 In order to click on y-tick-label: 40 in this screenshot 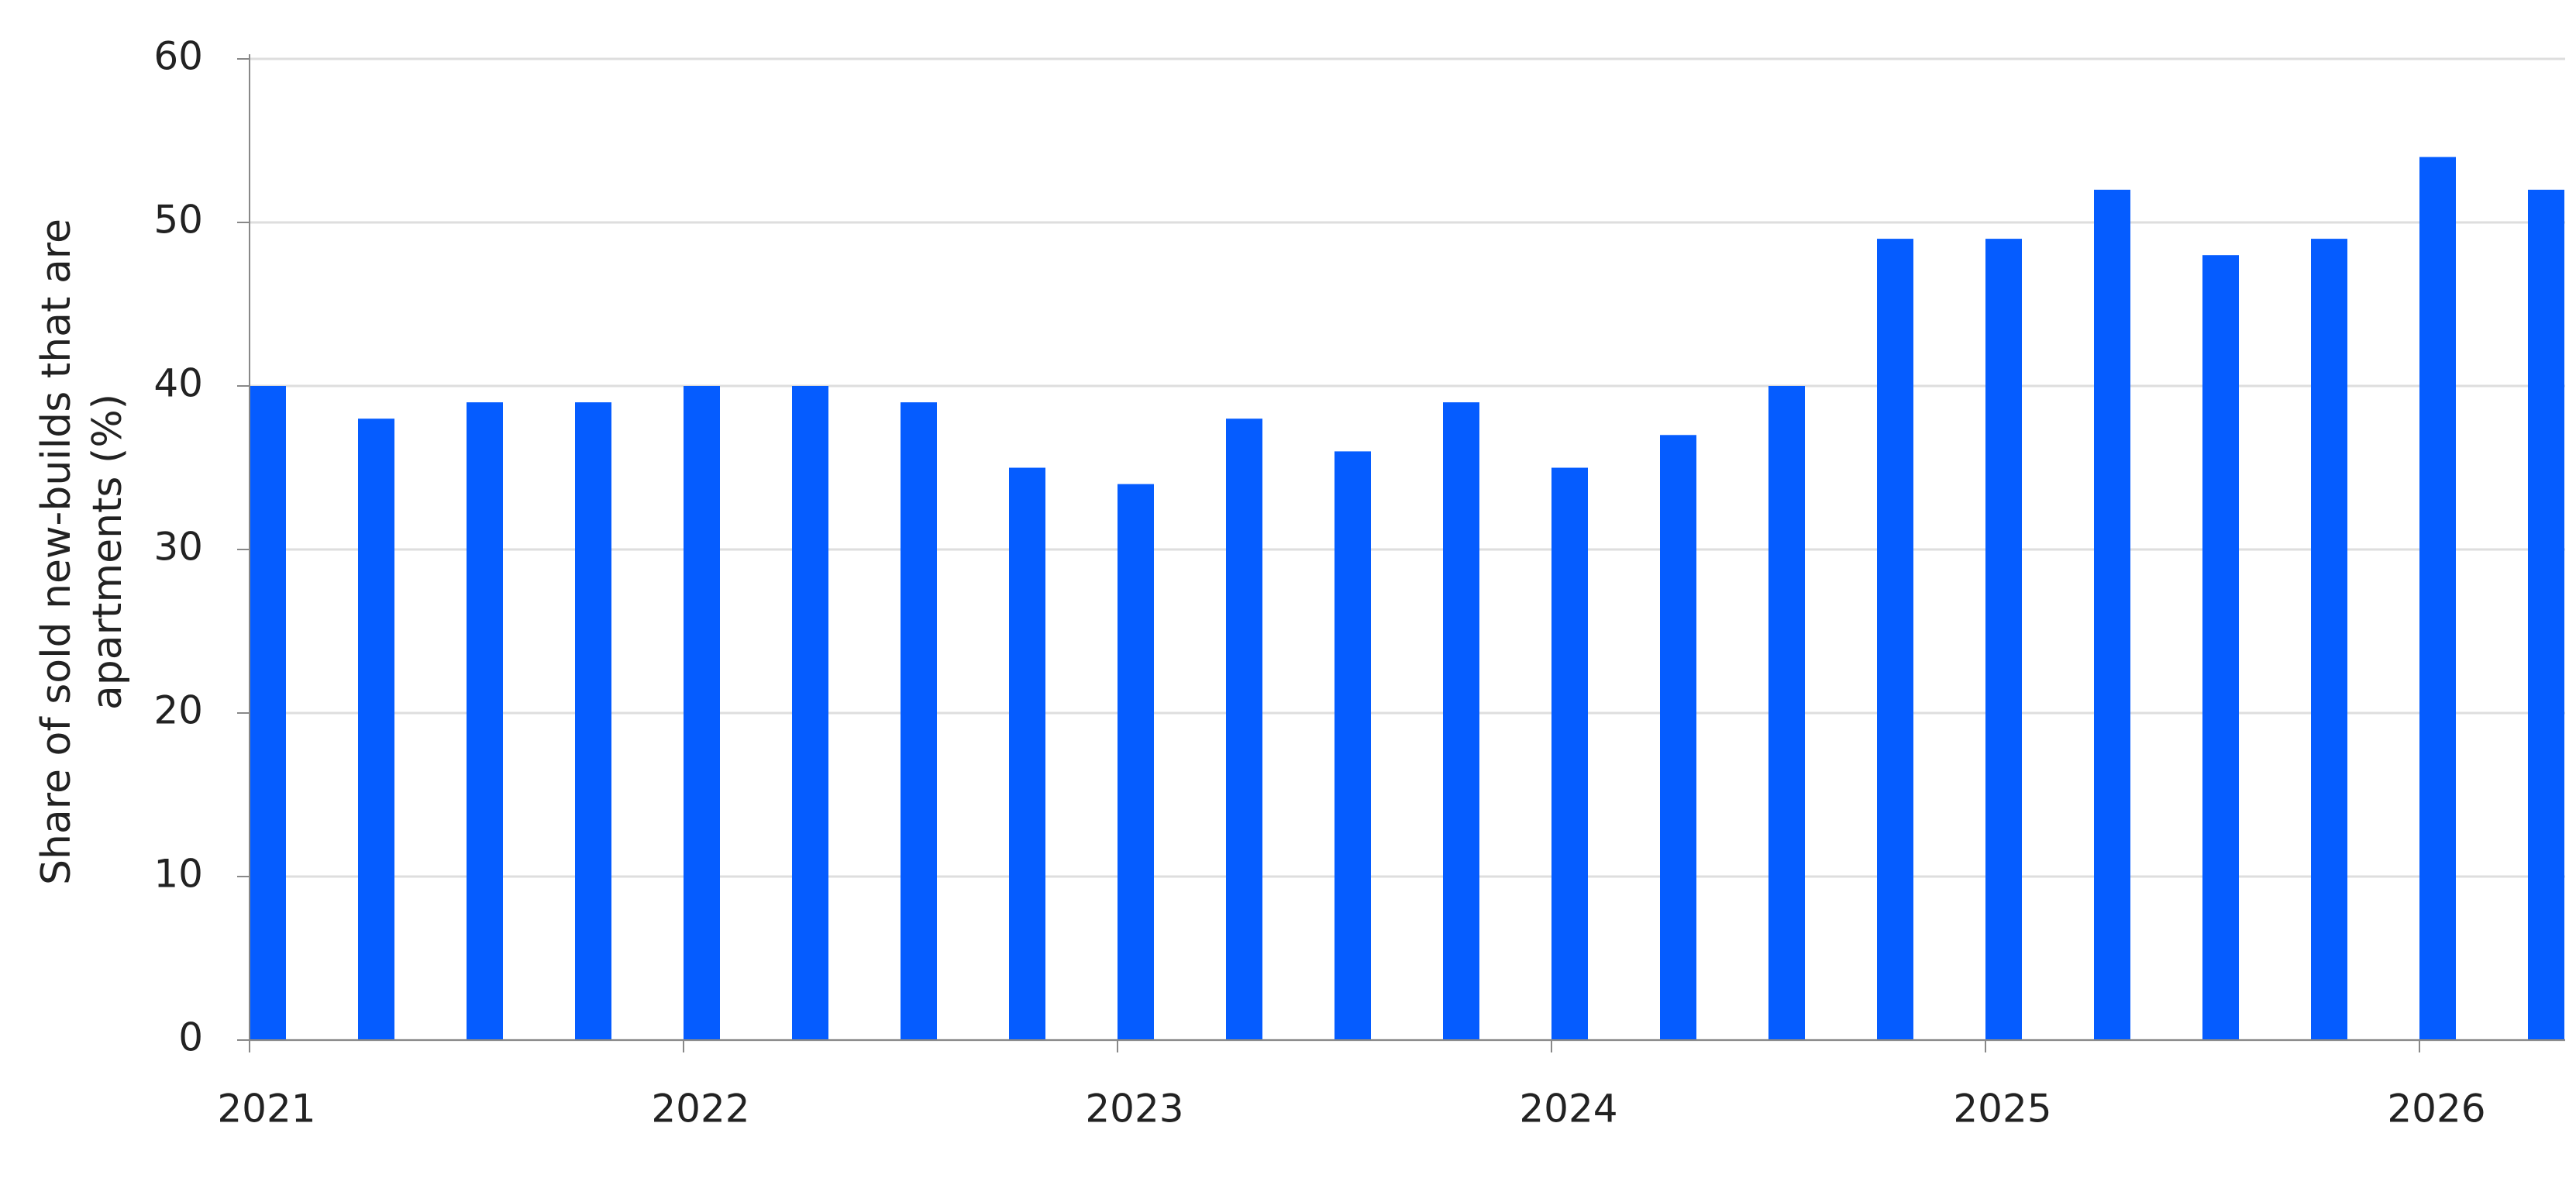, I will do `click(178, 383)`.